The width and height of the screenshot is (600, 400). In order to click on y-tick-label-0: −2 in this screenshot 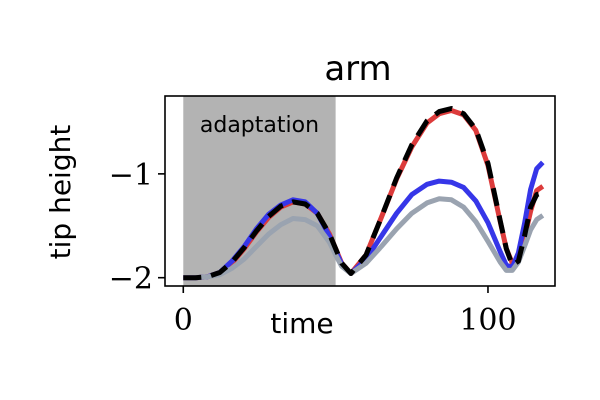, I will do `click(131, 279)`.